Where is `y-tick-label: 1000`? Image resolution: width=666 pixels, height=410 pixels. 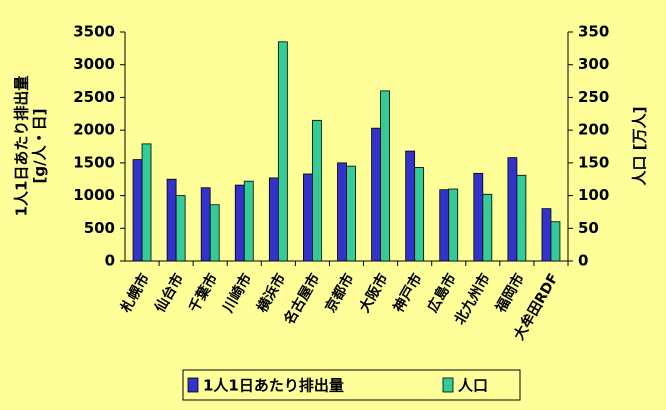 y-tick-label: 1000 is located at coordinates (94, 195).